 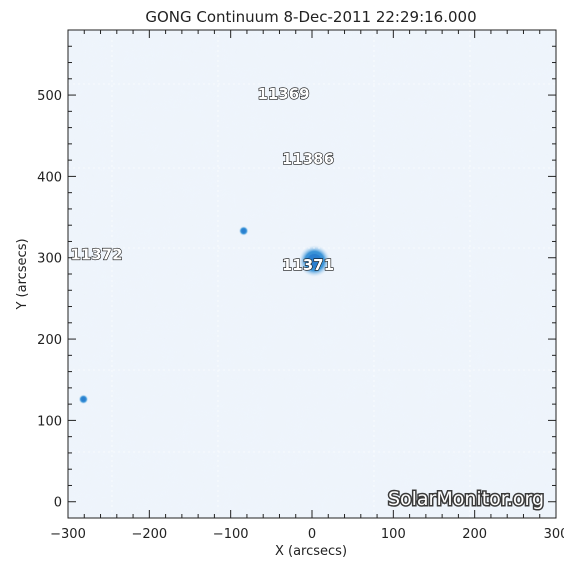 I want to click on x-tick-label: −100, so click(x=231, y=534).